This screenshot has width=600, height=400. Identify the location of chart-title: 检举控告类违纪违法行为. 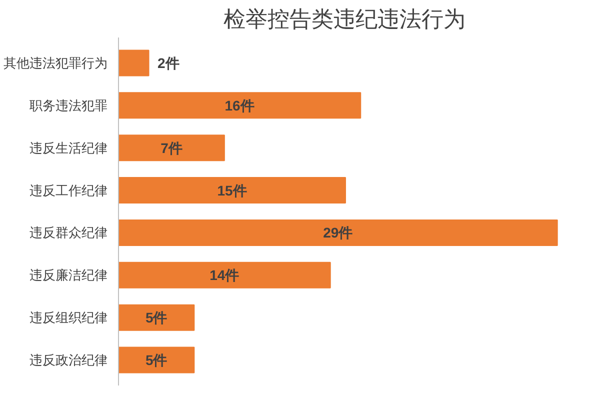
(345, 20).